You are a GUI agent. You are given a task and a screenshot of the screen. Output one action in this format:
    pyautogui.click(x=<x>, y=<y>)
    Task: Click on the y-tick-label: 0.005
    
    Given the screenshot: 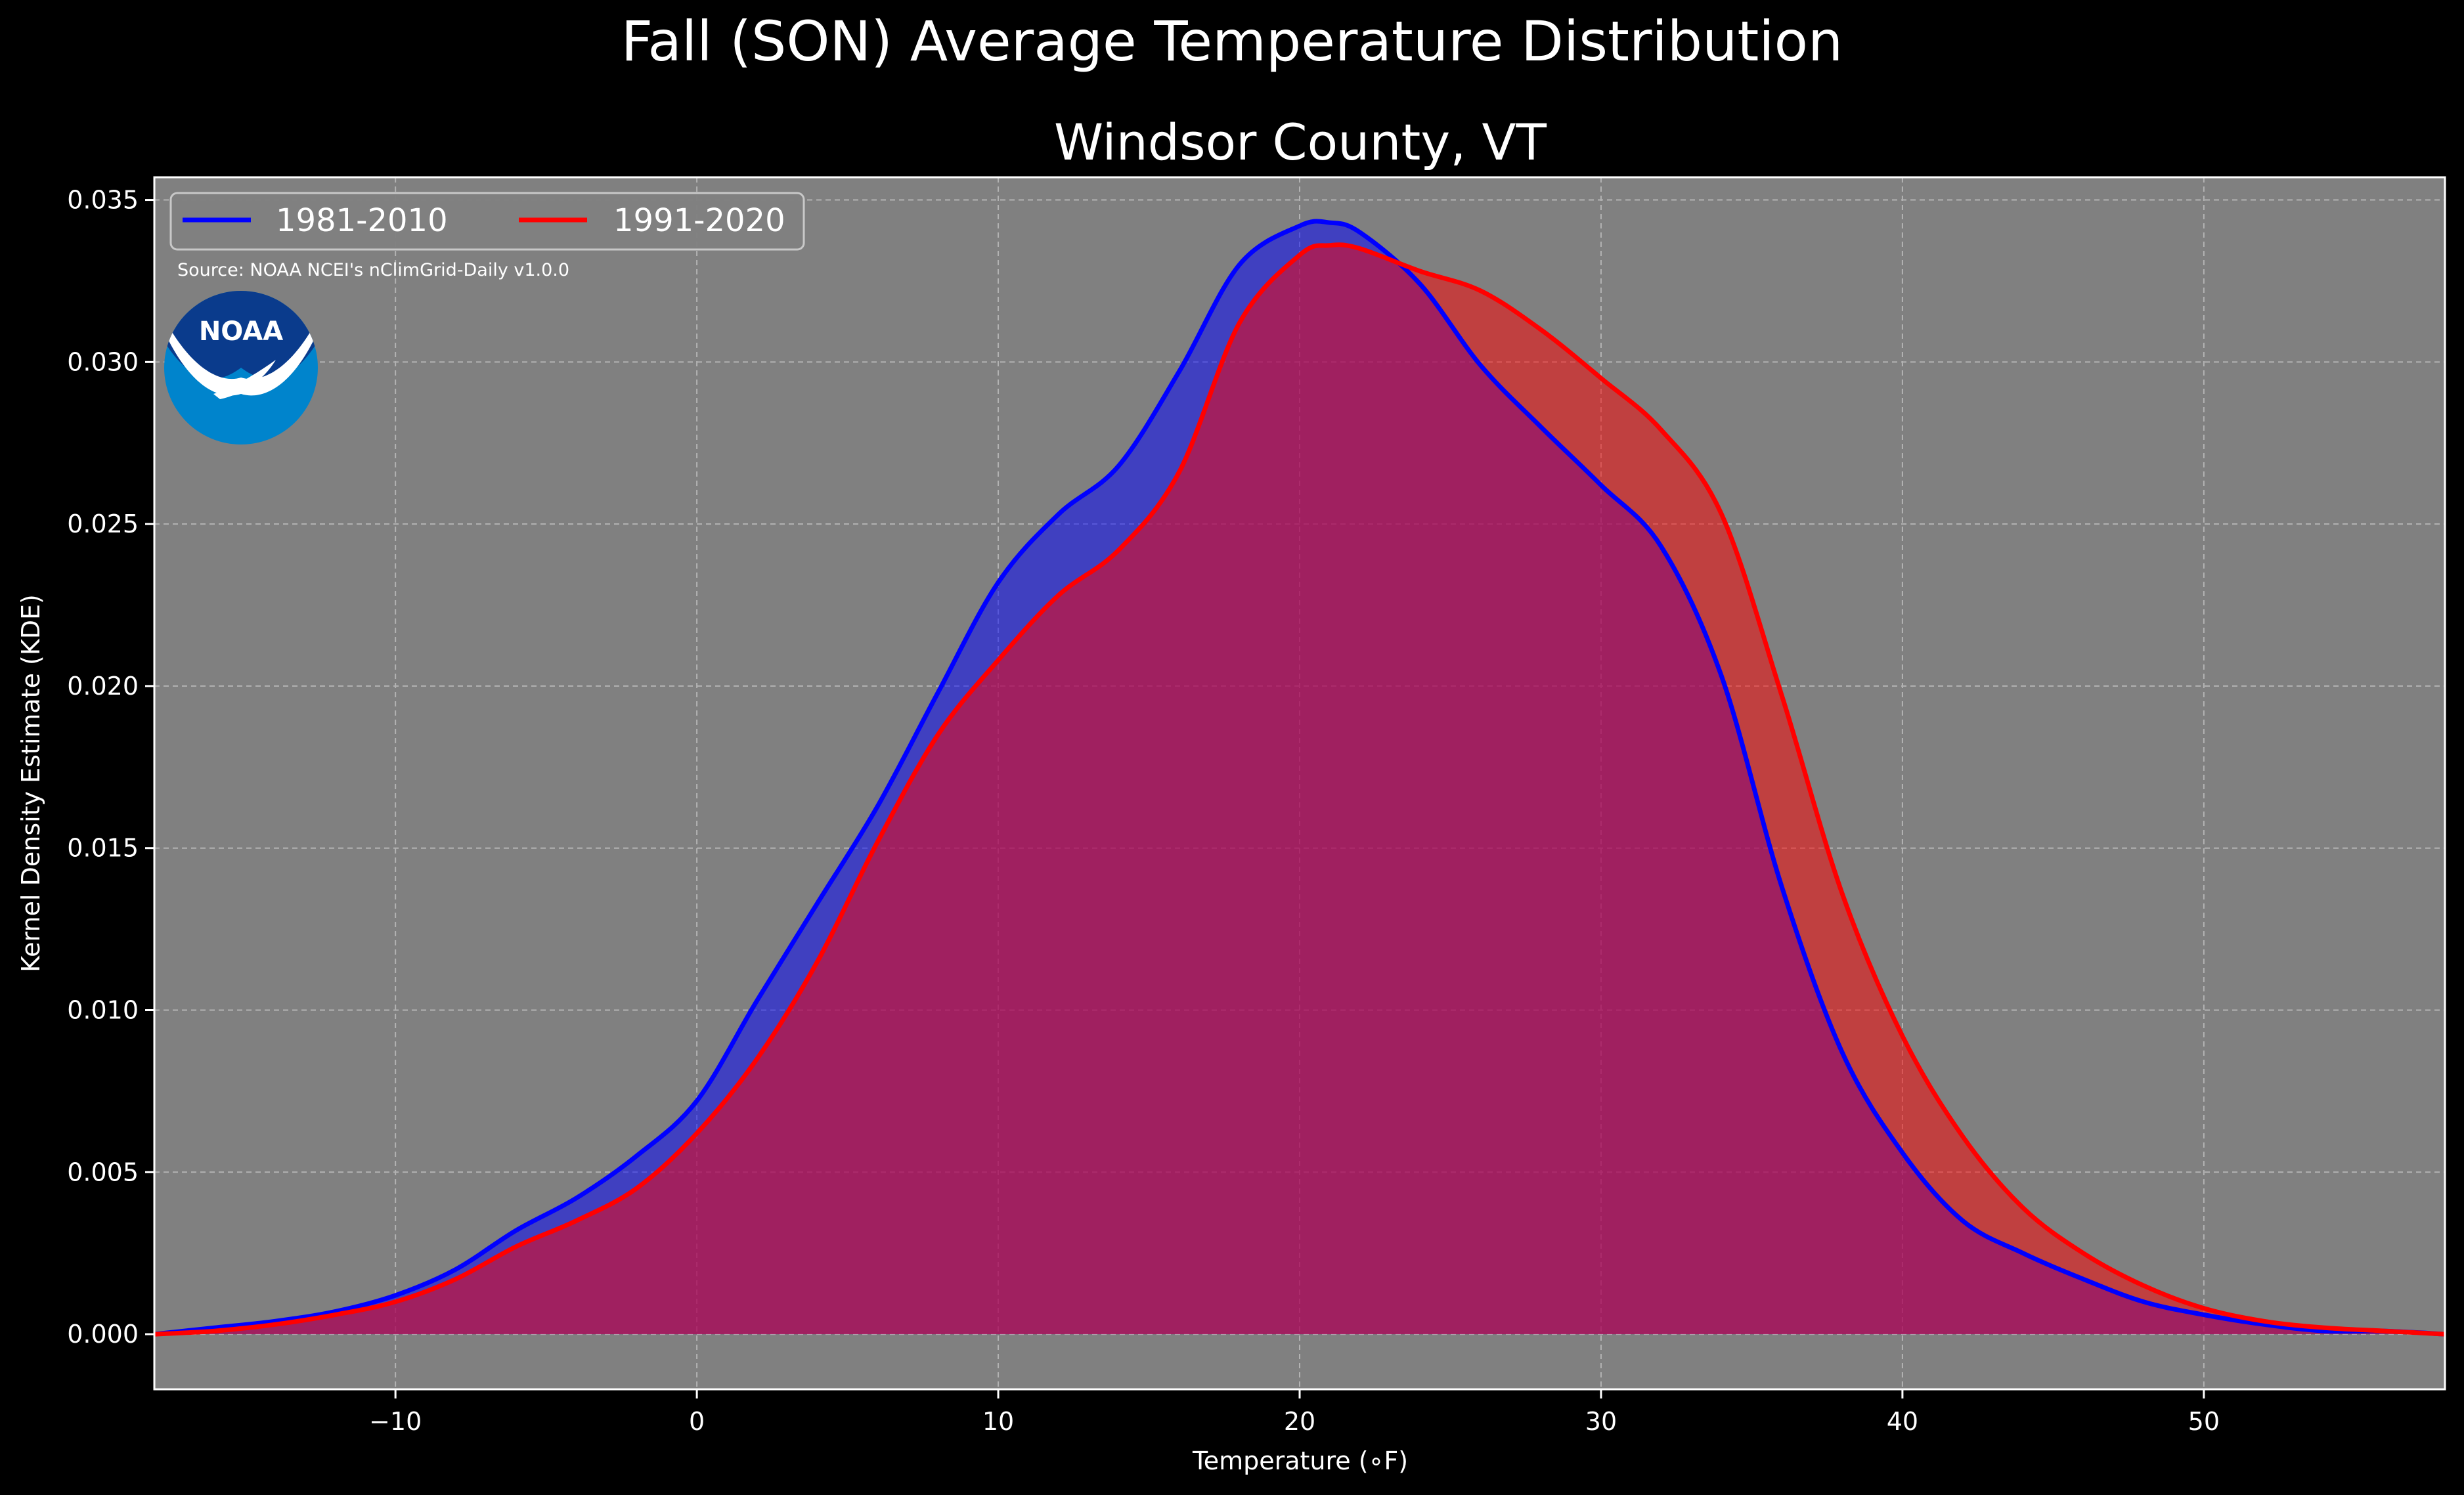 What is the action you would take?
    pyautogui.click(x=103, y=1172)
    